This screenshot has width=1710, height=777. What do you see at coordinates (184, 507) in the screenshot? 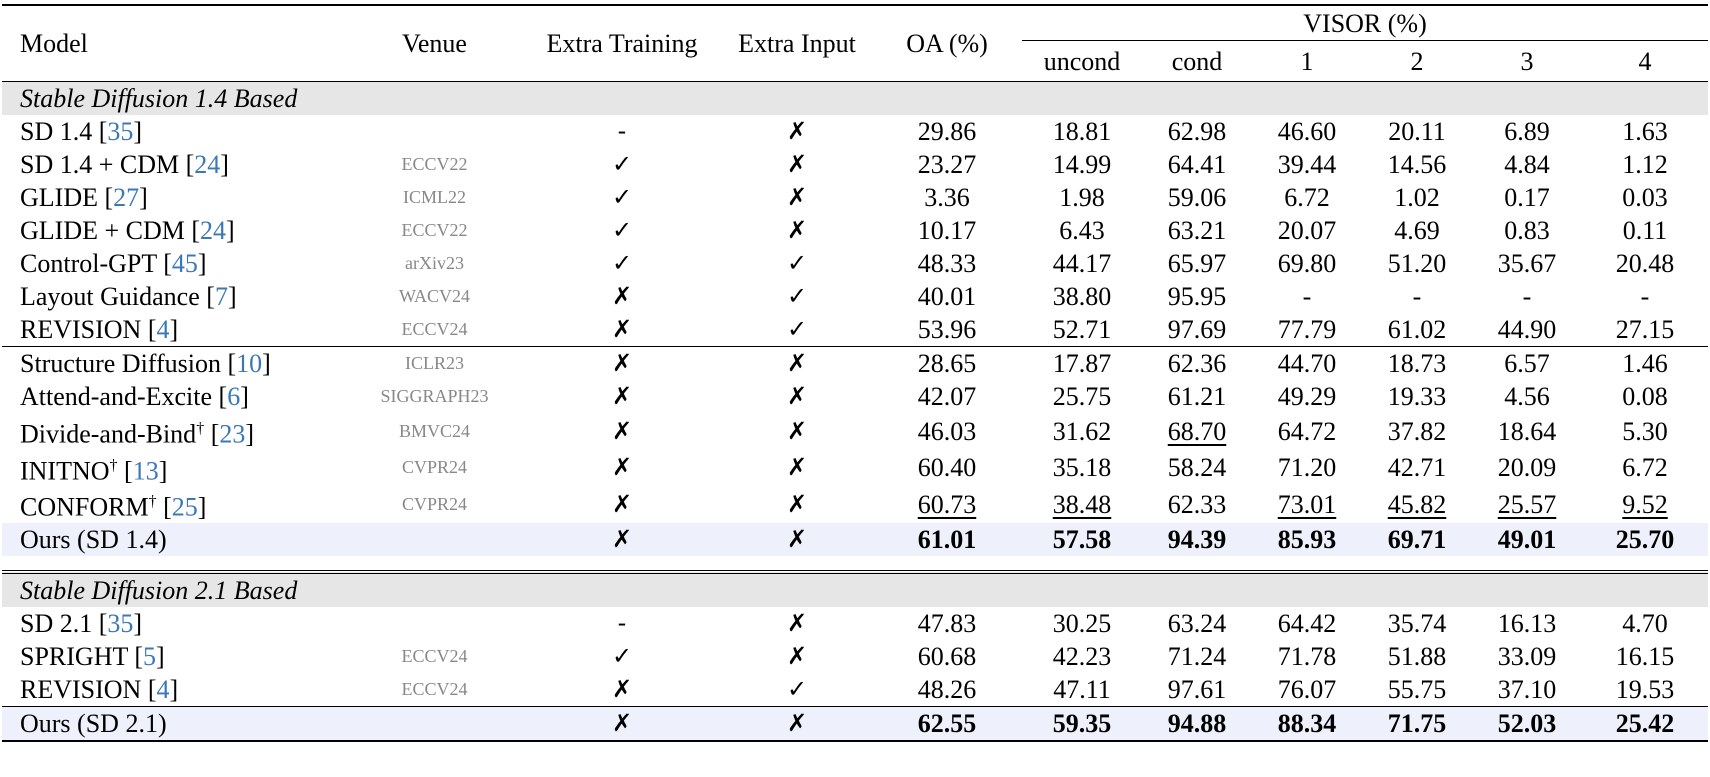
I see `citation-link: 25` at bounding box center [184, 507].